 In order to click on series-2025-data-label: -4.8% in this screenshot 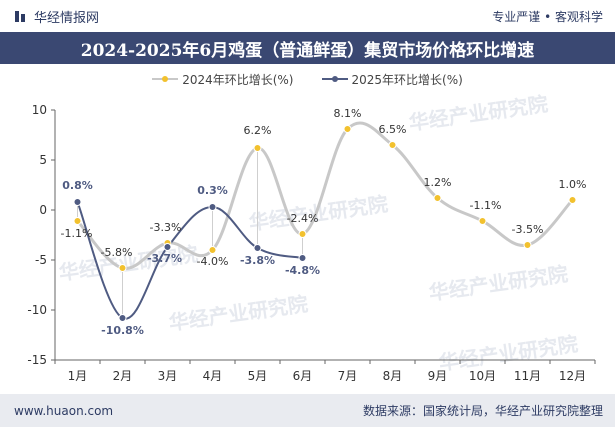, I will do `click(302, 270)`.